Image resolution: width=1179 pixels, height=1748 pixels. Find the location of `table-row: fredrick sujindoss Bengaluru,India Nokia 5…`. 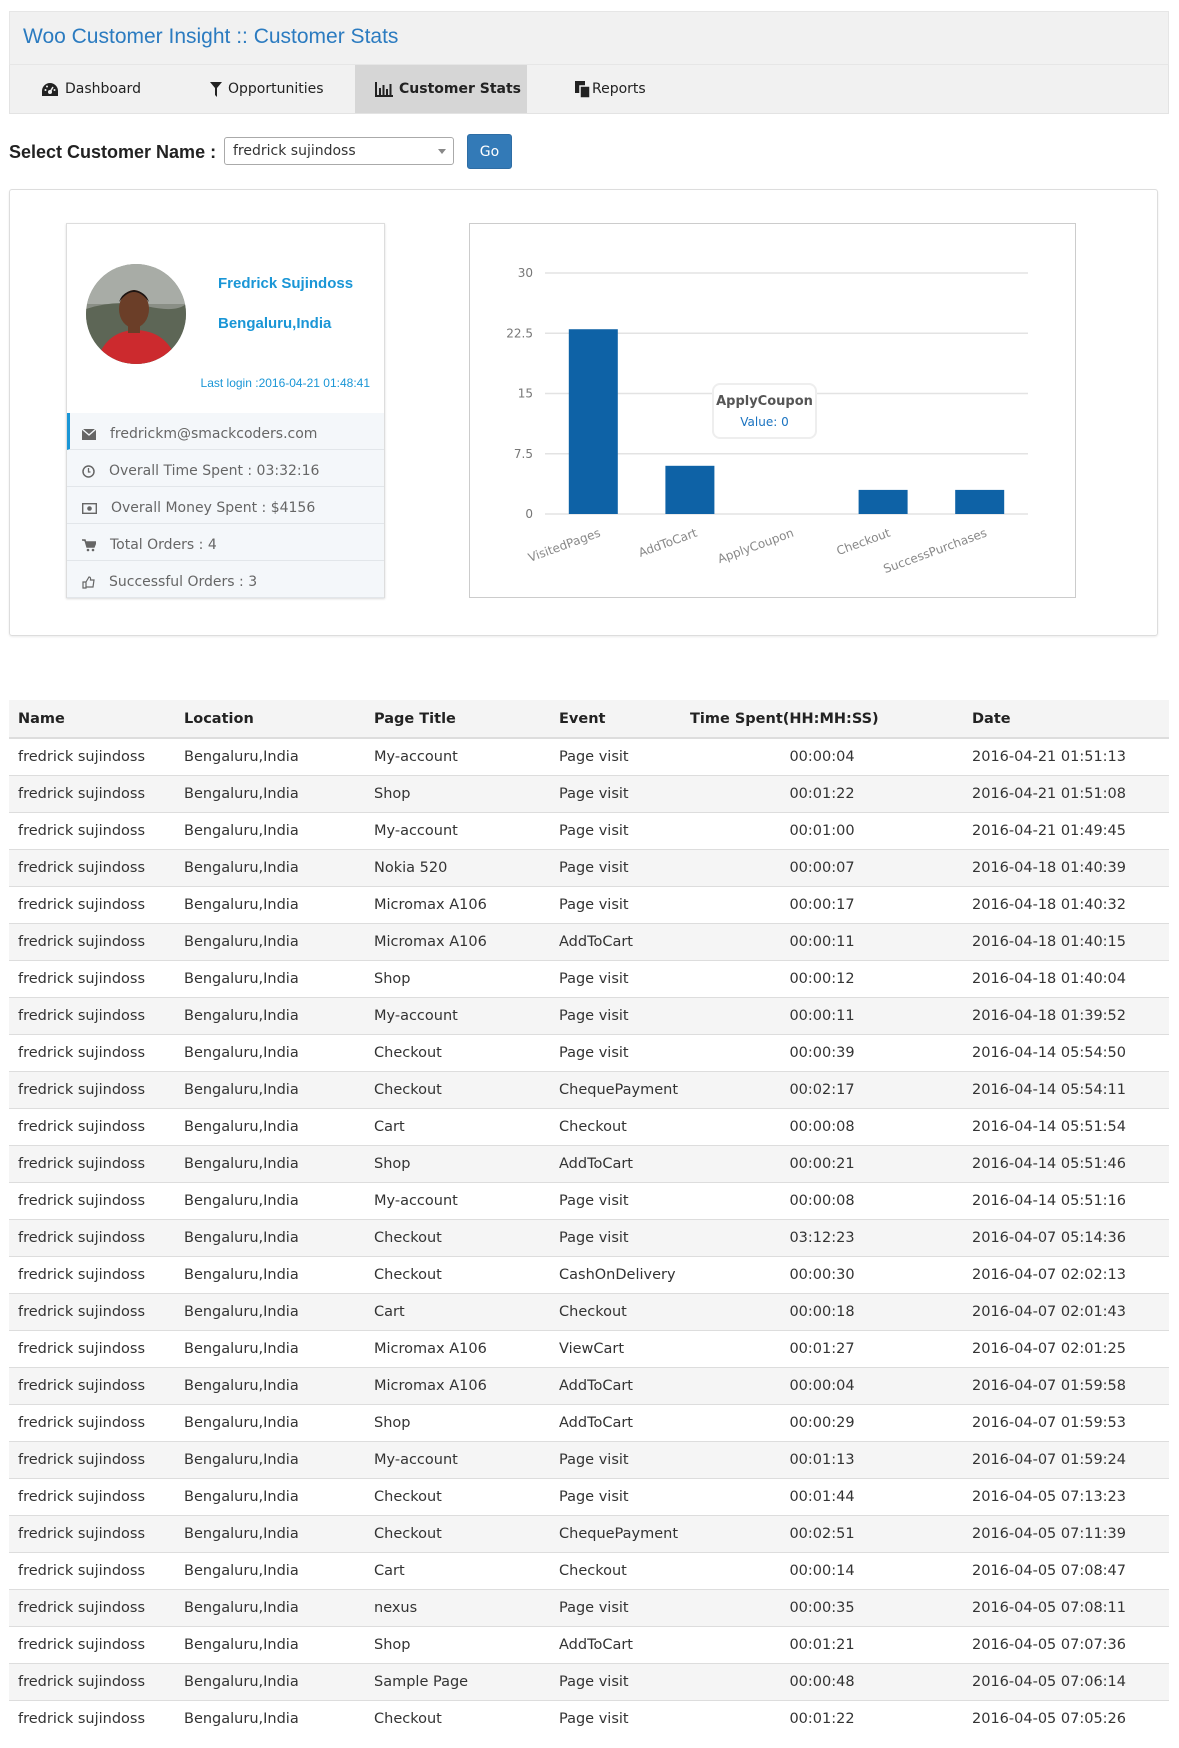

table-row: fredrick sujindoss Bengaluru,India Nokia 5… is located at coordinates (589, 867).